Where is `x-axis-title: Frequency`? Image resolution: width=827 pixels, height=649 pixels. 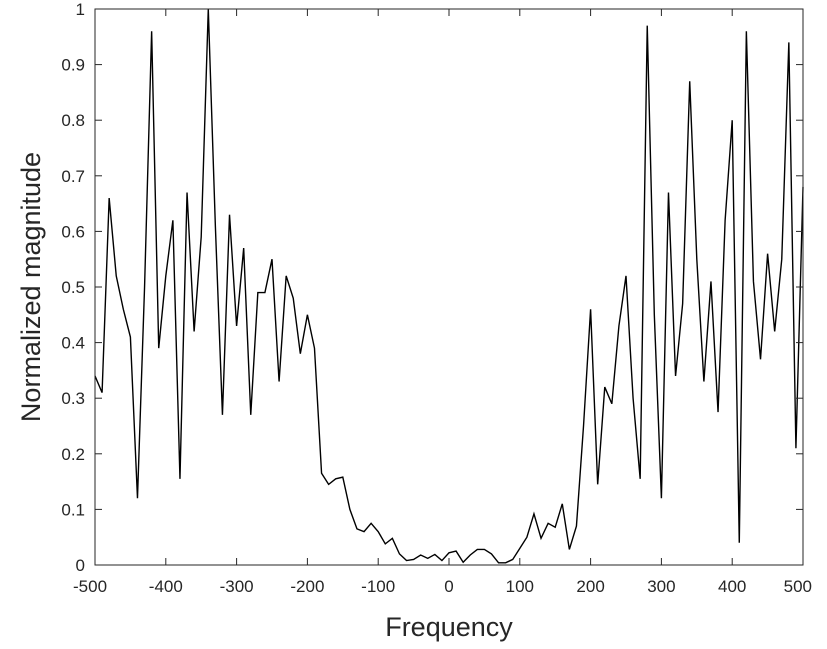
x-axis-title: Frequency is located at coordinates (449, 627).